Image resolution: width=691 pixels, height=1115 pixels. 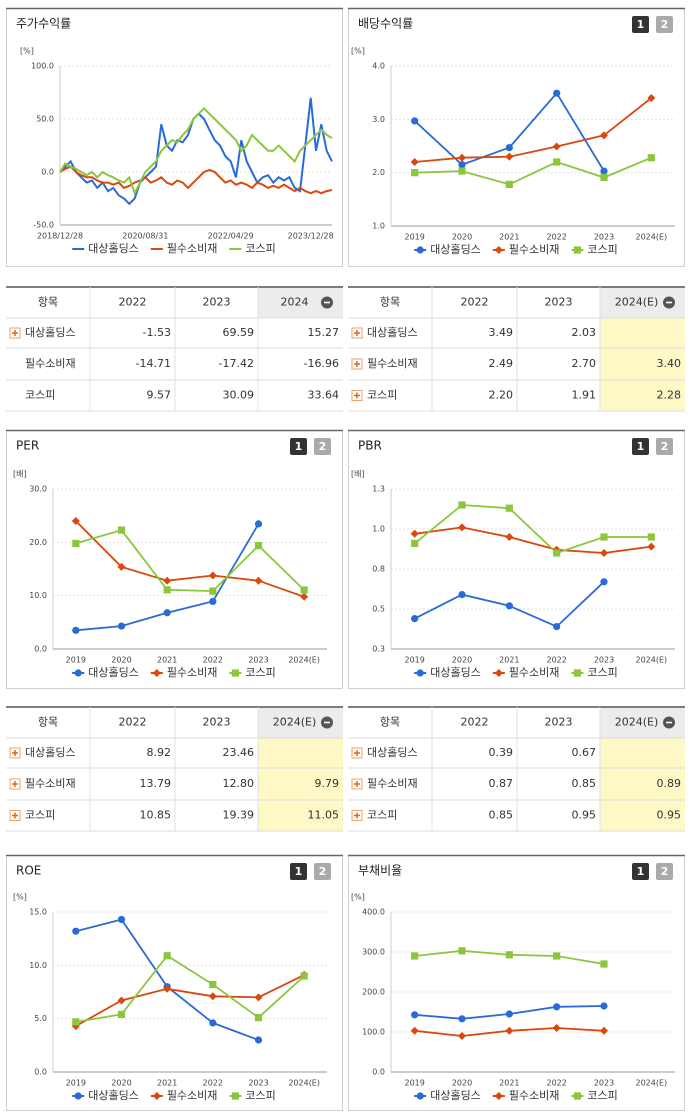 I want to click on unit-label: [배], so click(x=20, y=474).